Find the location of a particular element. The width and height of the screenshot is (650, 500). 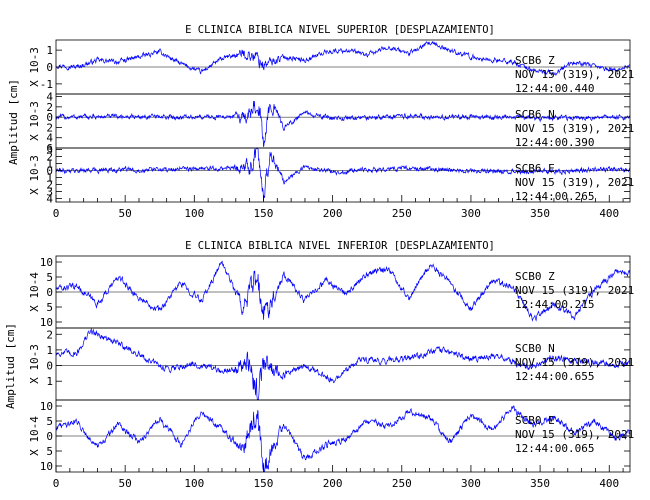

station-annotation: SCB0 Z is located at coordinates (535, 276).